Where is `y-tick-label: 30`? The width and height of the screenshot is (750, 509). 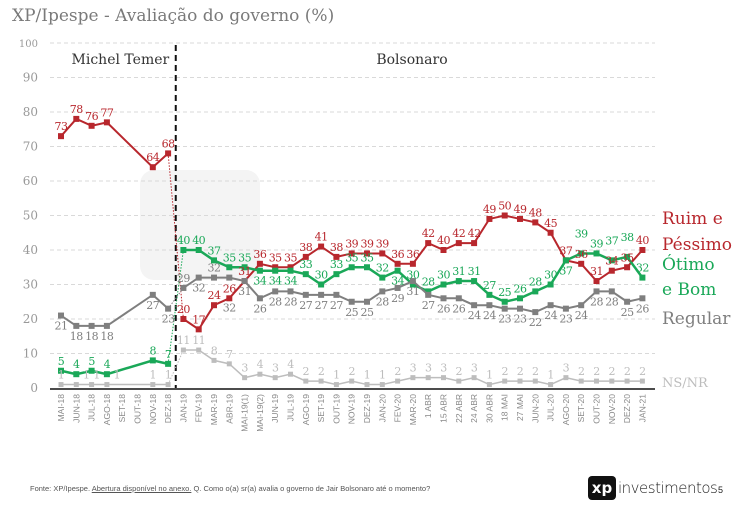 y-tick-label: 30 is located at coordinates (30, 285).